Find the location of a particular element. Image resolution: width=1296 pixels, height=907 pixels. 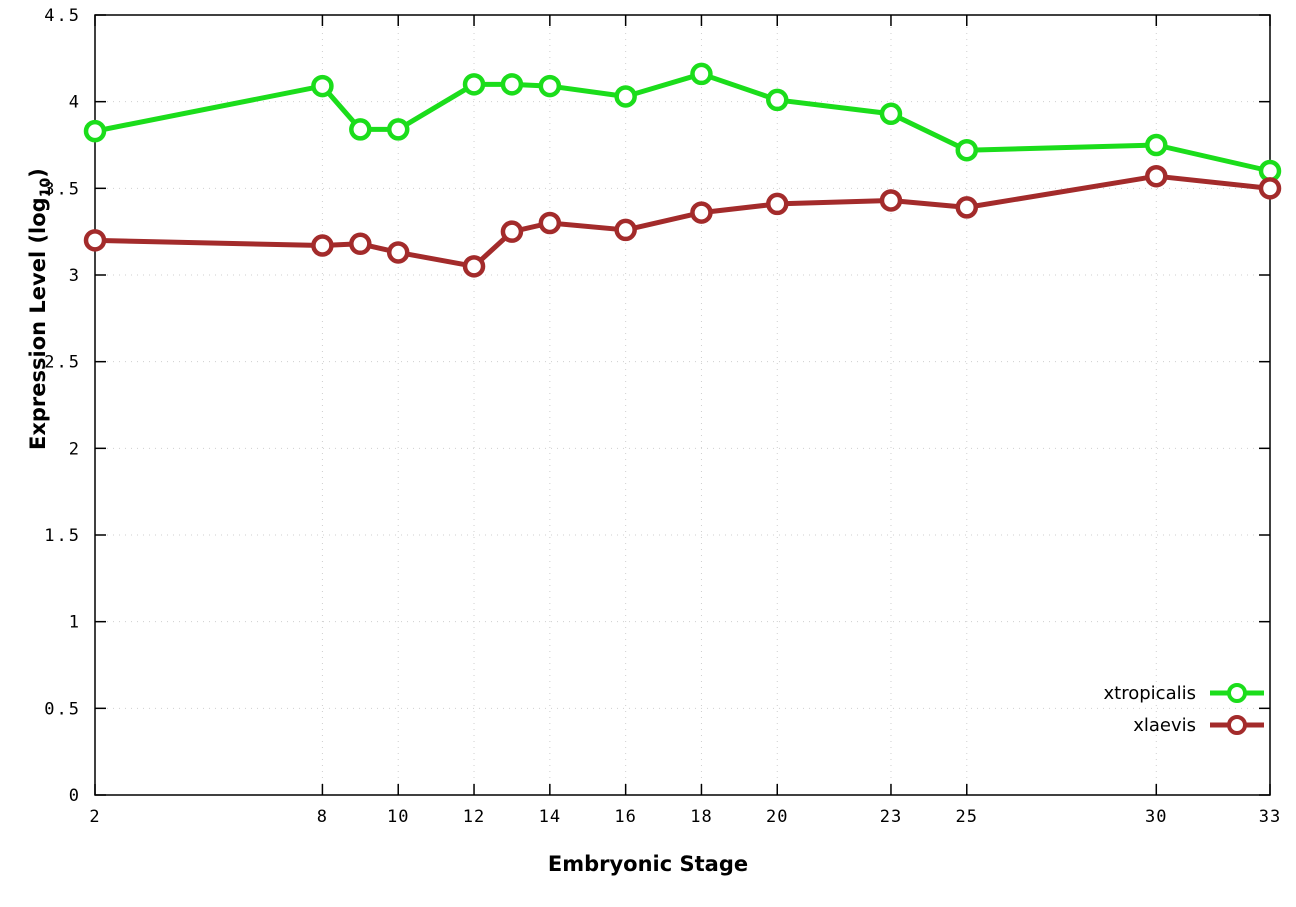

svg-text: 1.5 is located at coordinates (62, 536).